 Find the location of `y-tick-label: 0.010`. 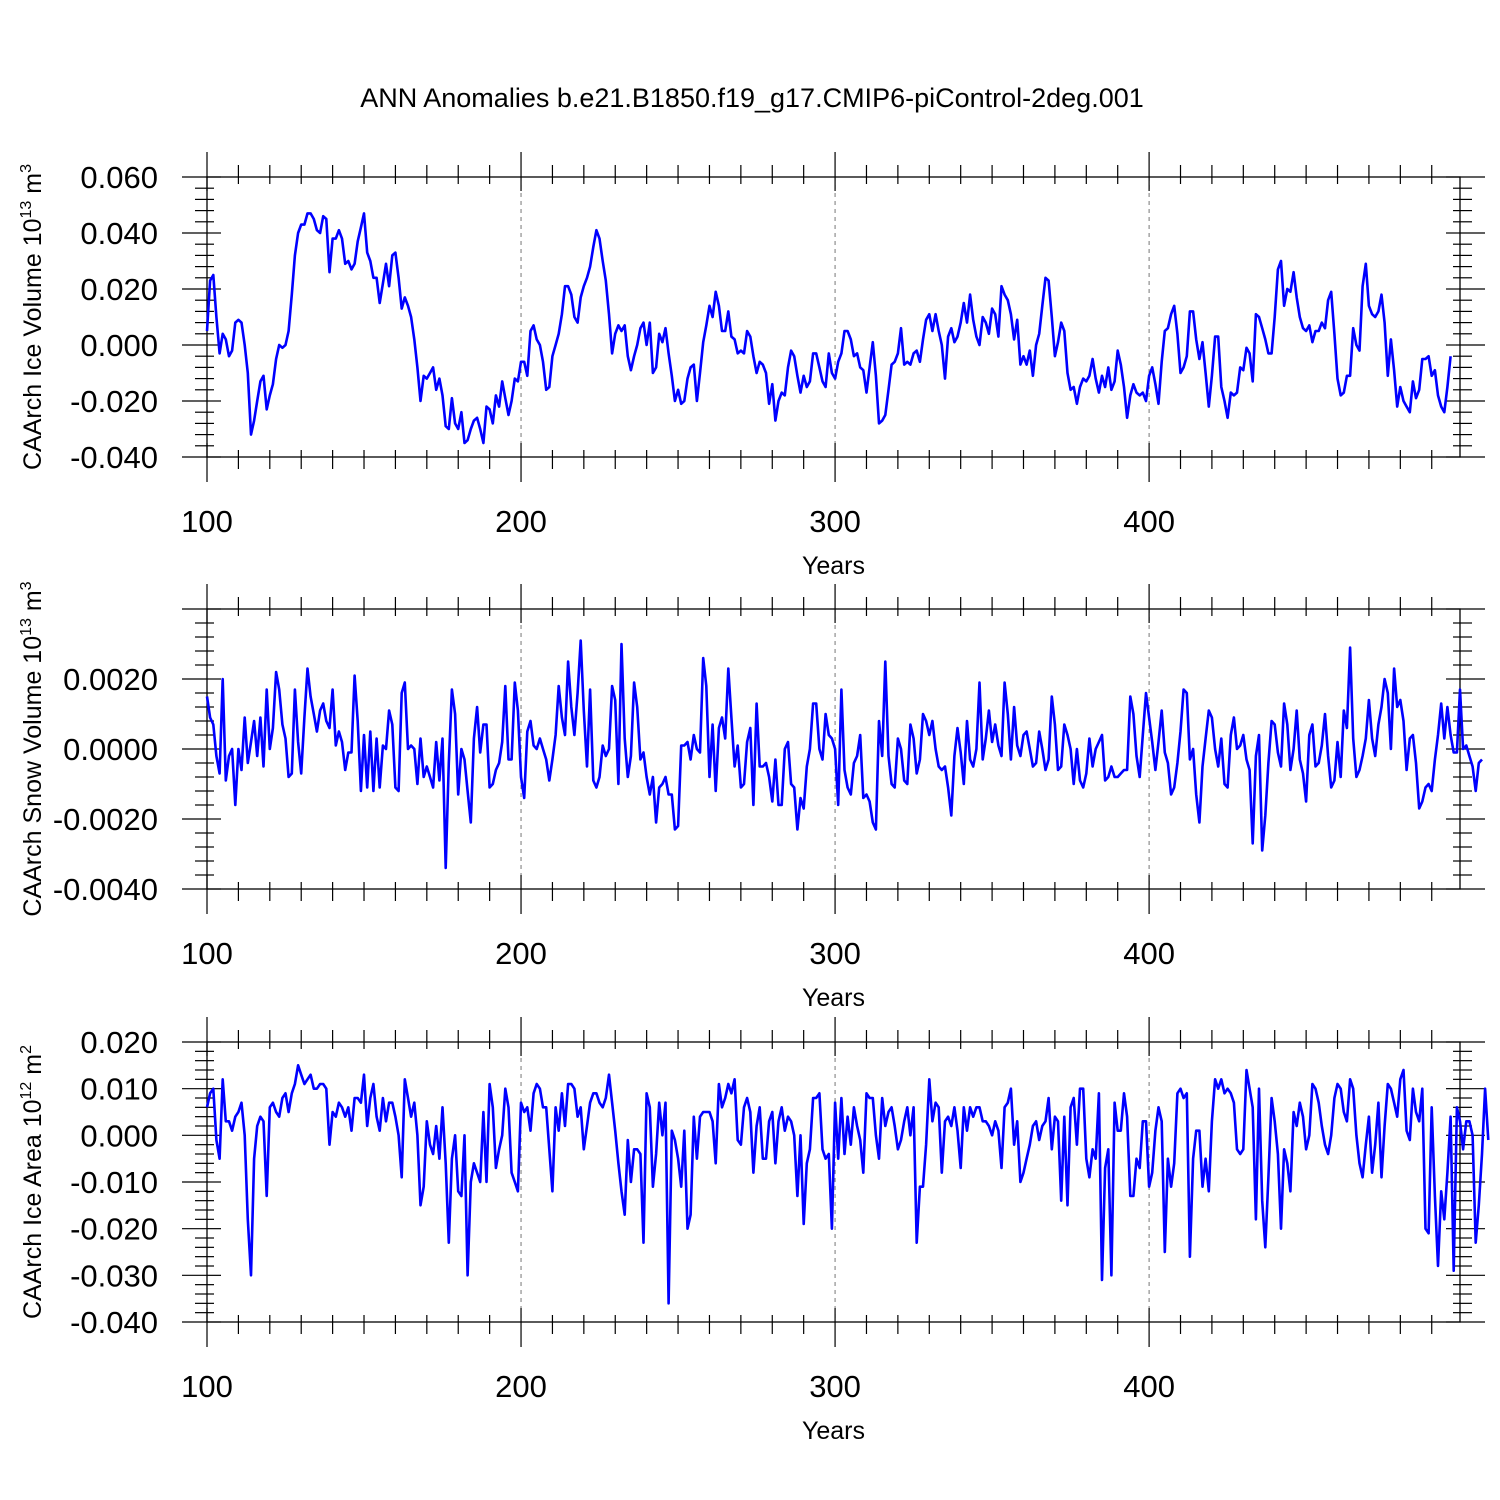

y-tick-label: 0.010 is located at coordinates (119, 1089).